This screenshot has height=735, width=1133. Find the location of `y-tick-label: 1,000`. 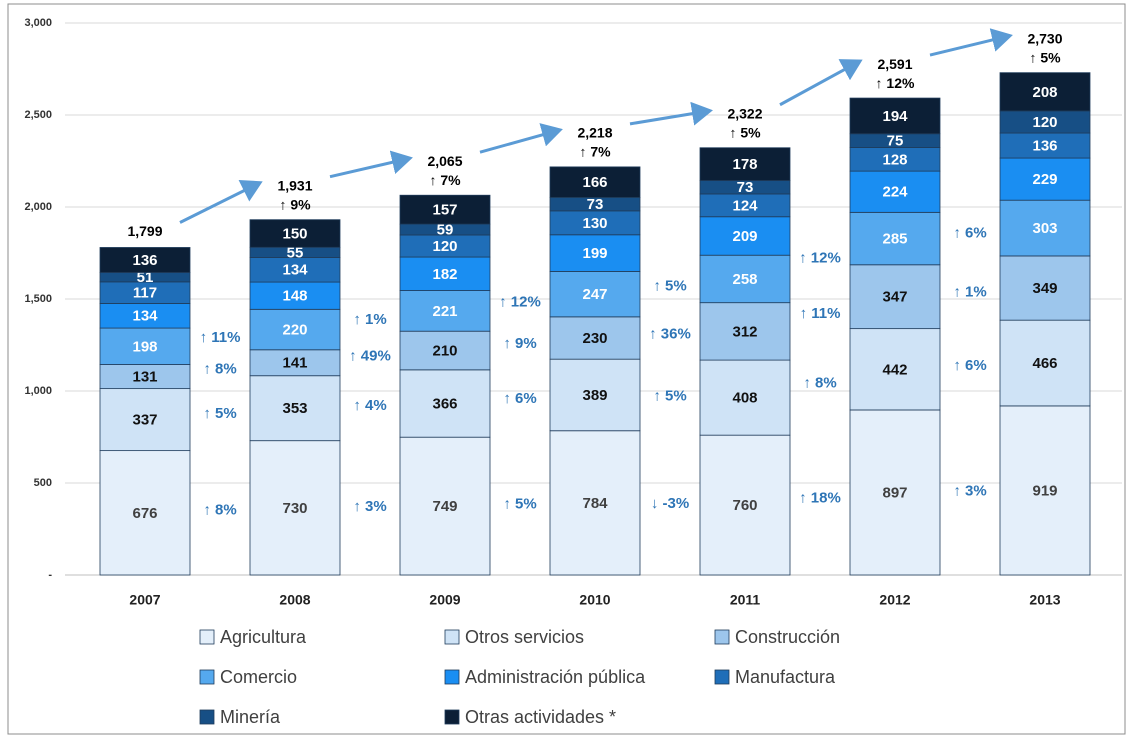

y-tick-label: 1,000 is located at coordinates (38, 391).